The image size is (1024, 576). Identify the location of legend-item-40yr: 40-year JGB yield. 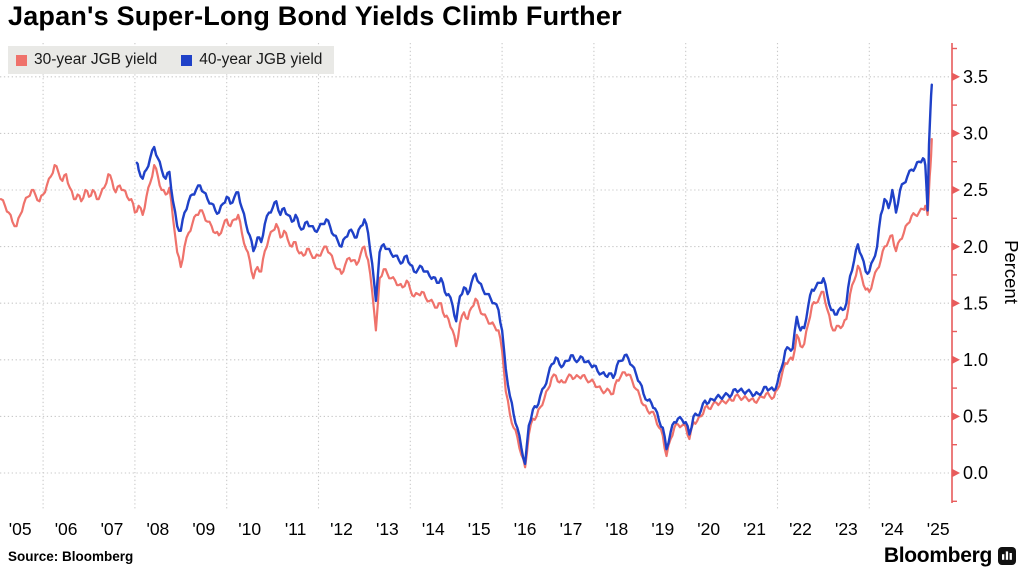
(251, 60).